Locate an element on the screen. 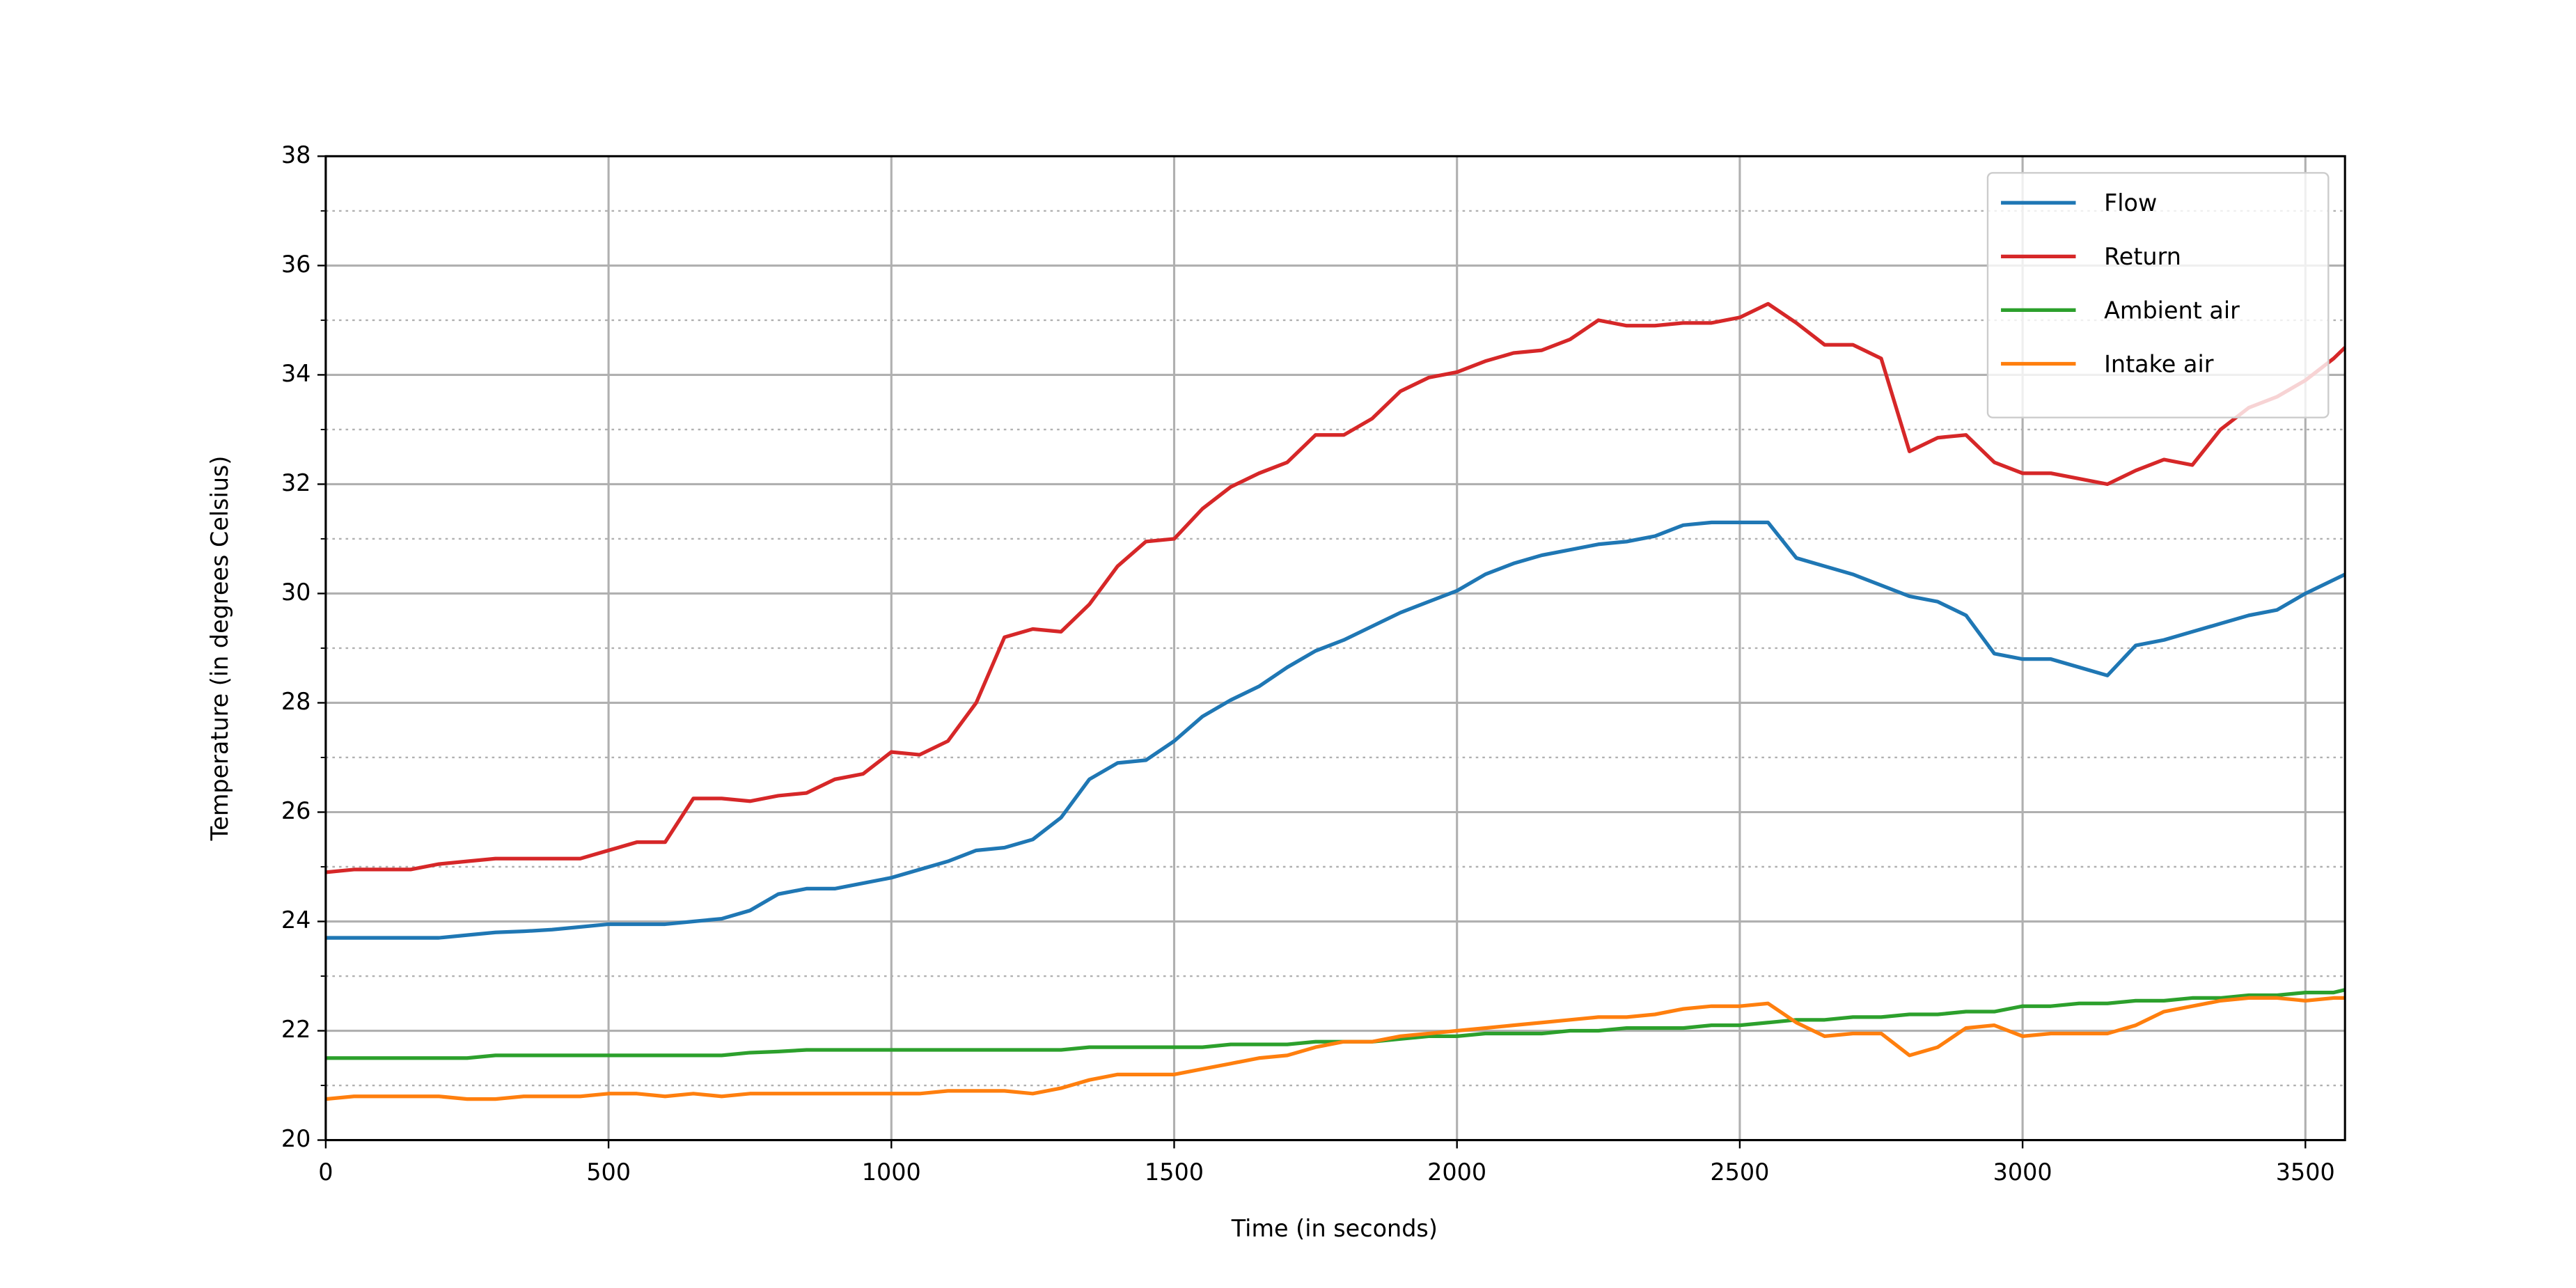 This screenshot has width=2576, height=1288. legend: Flow Return Ambient air Intake air is located at coordinates (2158, 295).